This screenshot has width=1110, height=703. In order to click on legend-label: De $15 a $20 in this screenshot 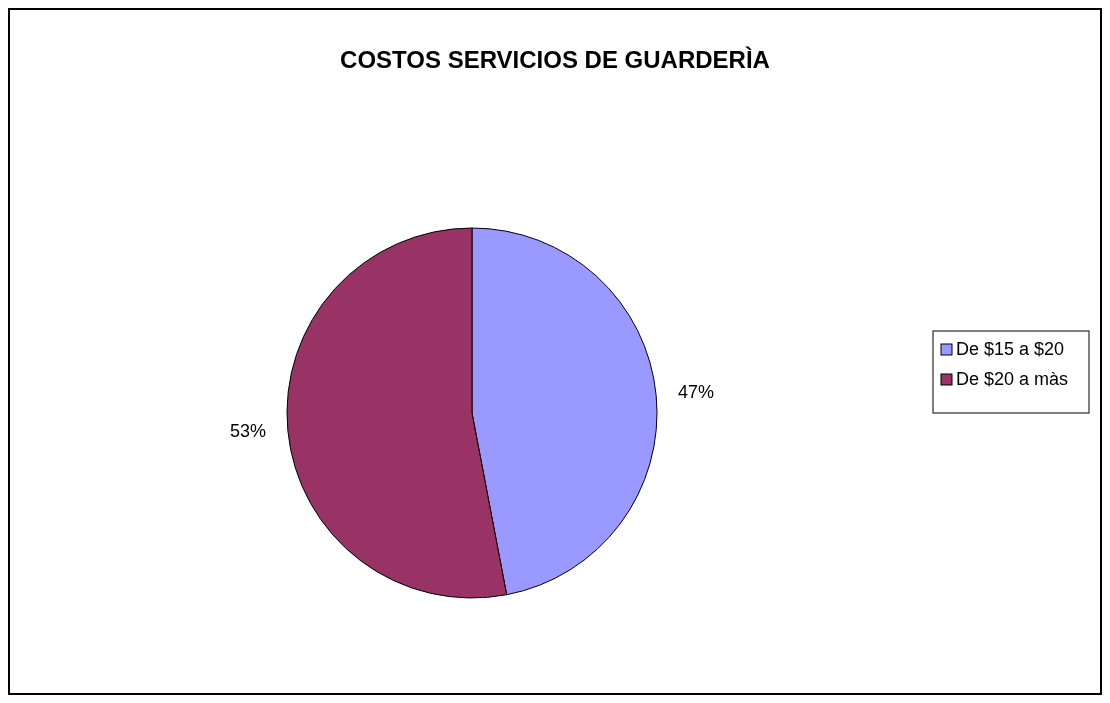, I will do `click(1010, 348)`.